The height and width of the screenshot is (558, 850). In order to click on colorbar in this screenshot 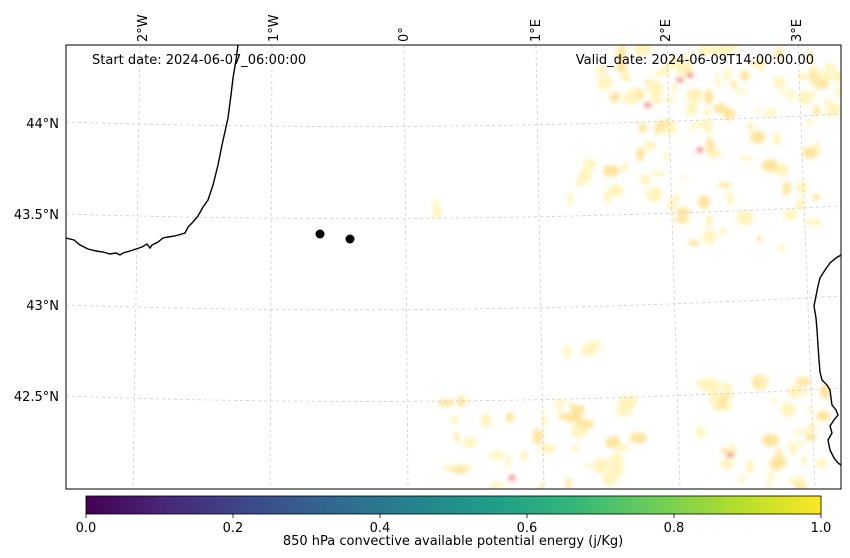, I will do `click(453, 505)`.